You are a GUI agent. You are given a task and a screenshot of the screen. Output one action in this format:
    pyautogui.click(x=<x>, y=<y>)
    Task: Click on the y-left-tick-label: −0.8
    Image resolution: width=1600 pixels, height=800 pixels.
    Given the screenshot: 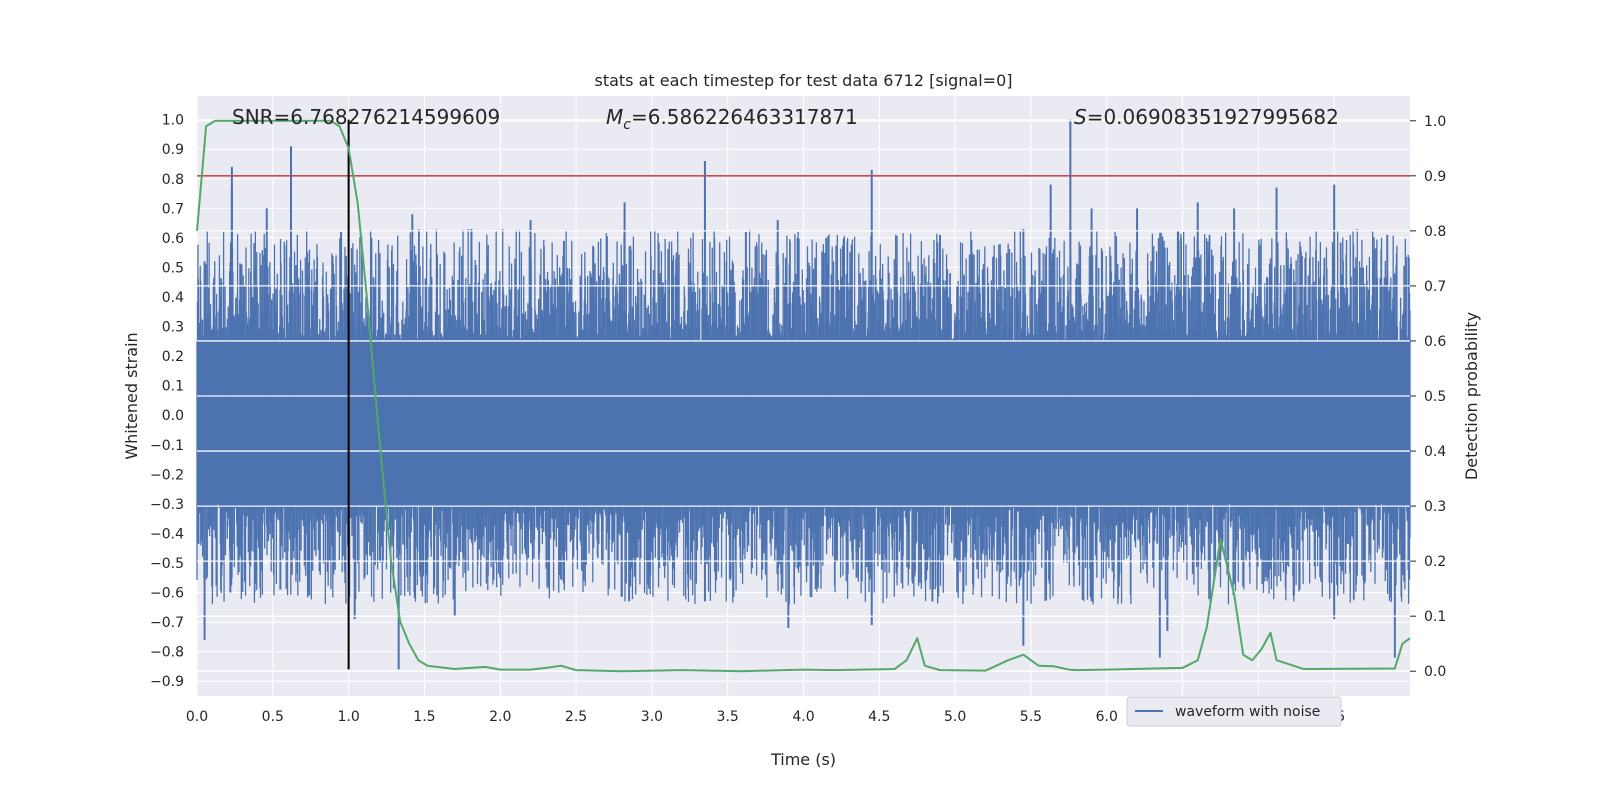 What is the action you would take?
    pyautogui.click(x=167, y=653)
    